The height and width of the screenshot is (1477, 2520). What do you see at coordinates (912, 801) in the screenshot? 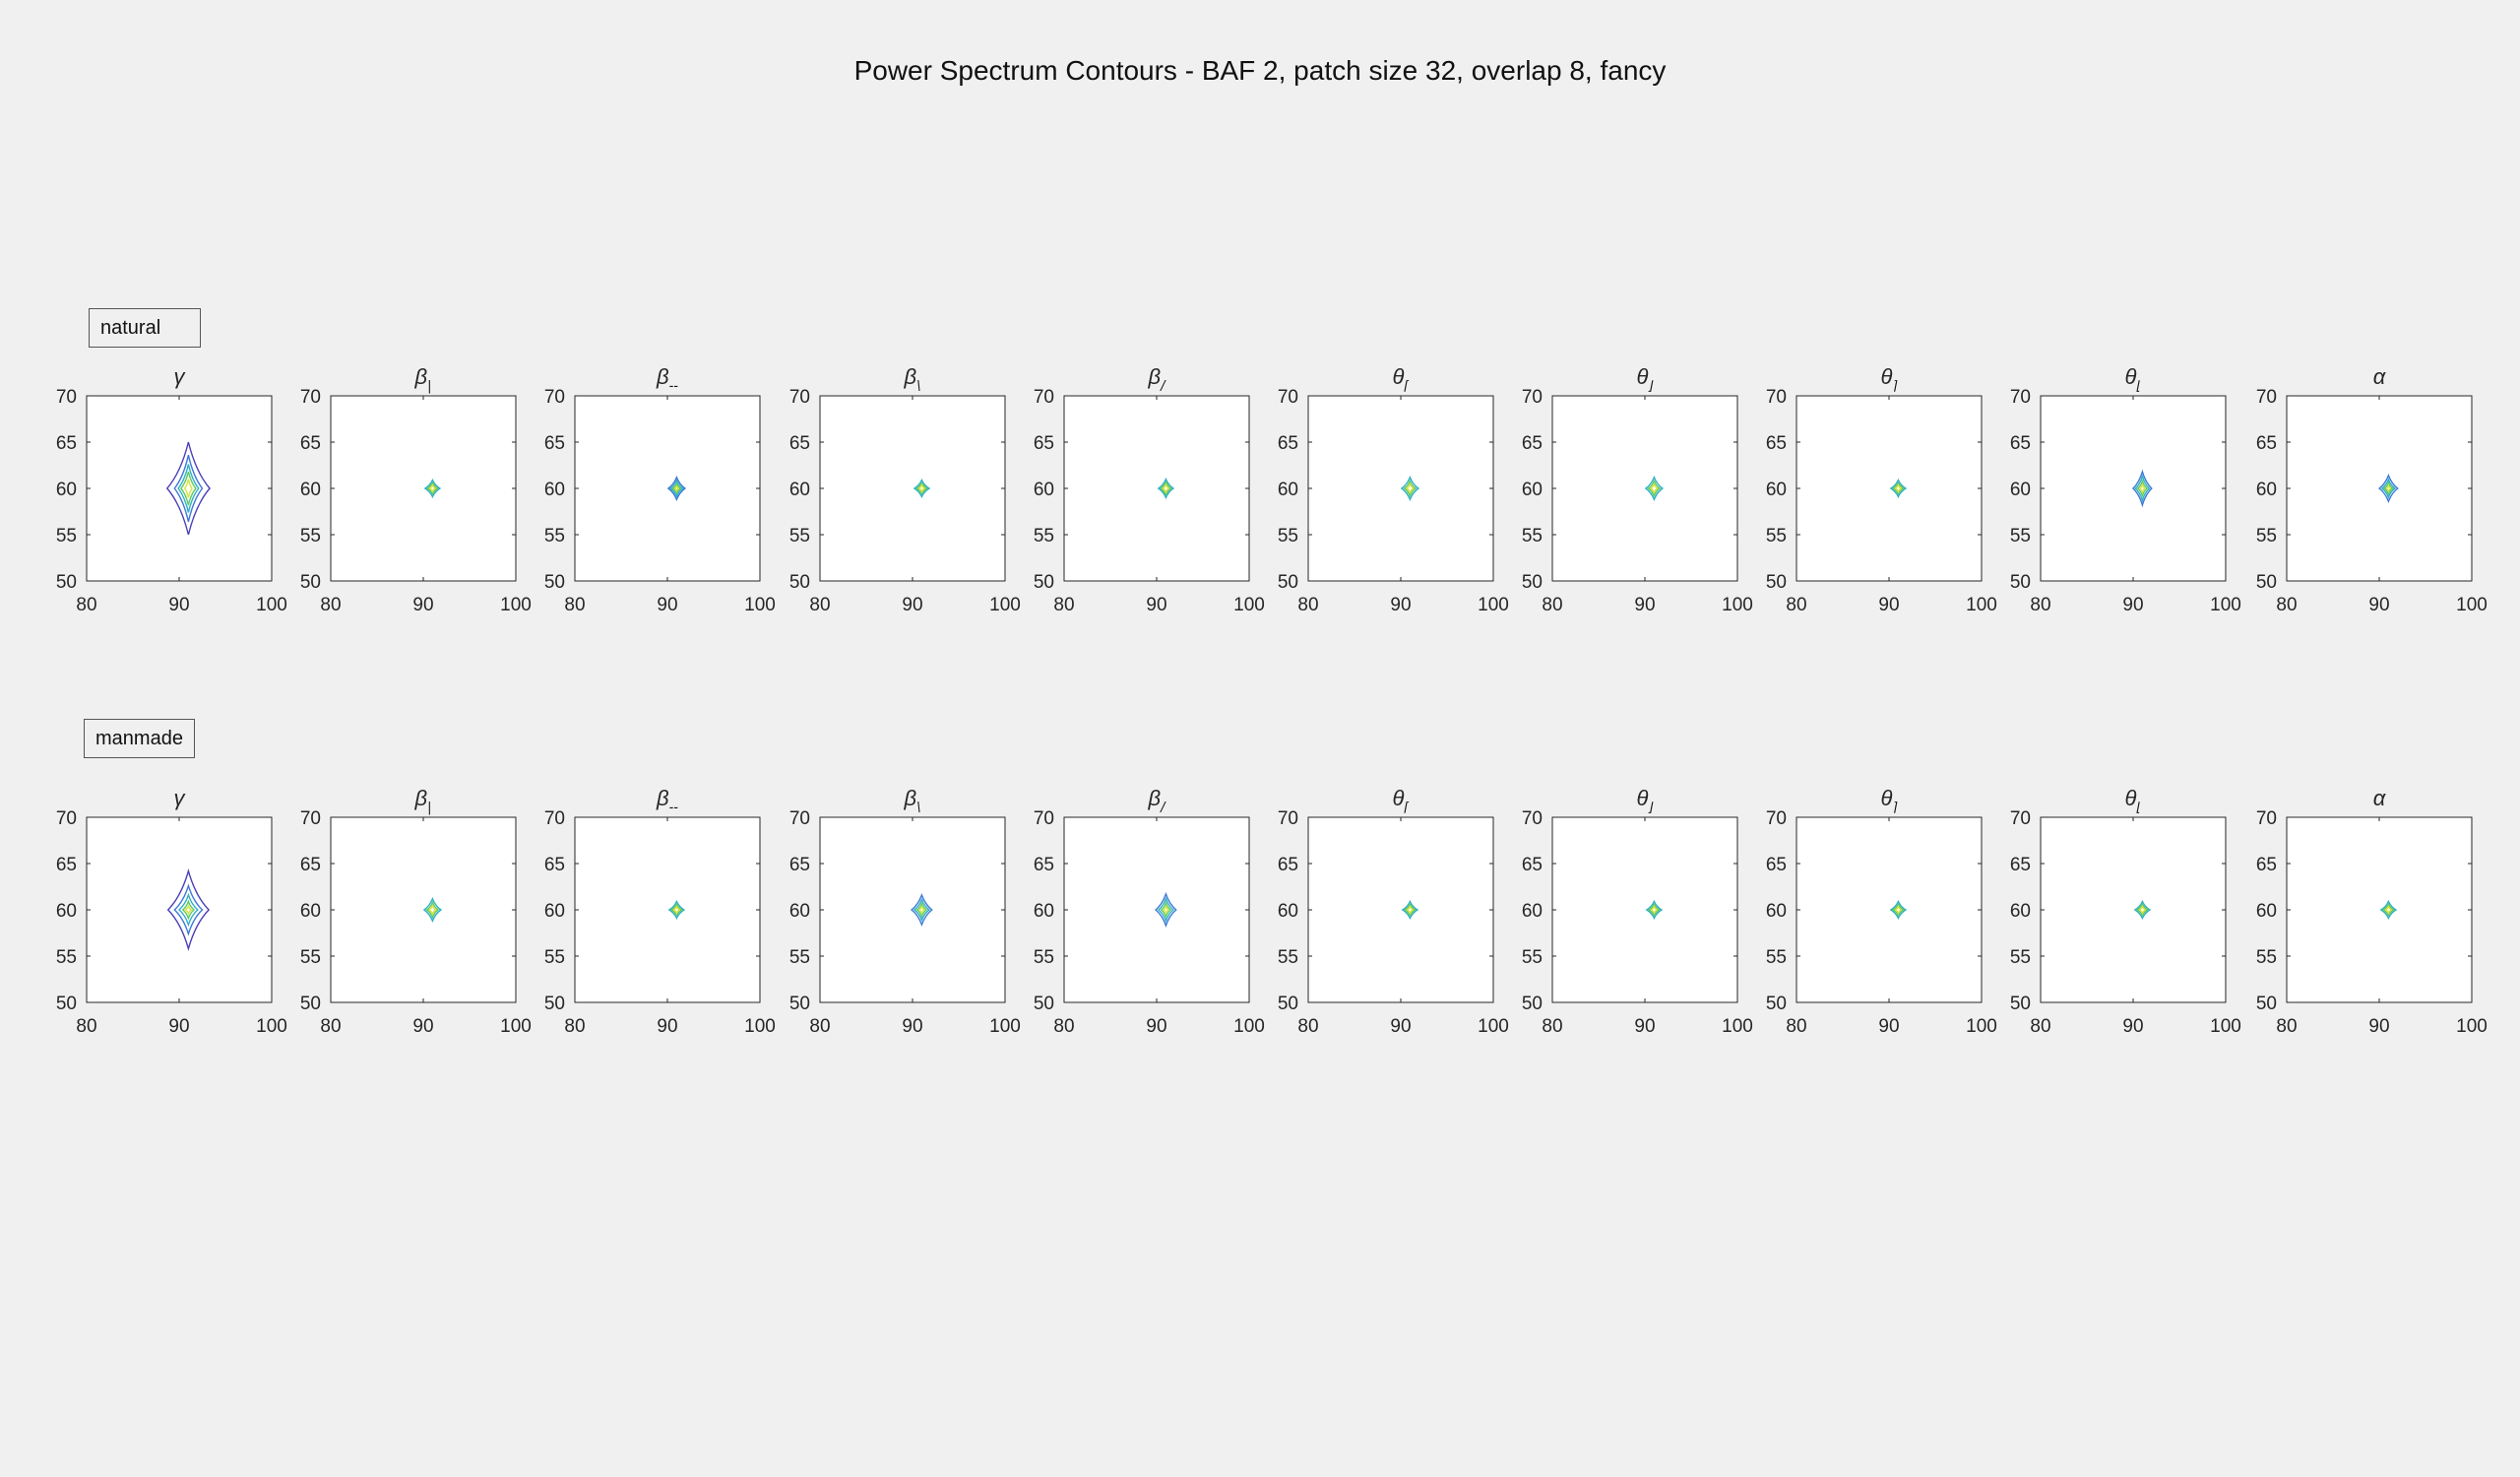
I see `panel-title: β\` at bounding box center [912, 801].